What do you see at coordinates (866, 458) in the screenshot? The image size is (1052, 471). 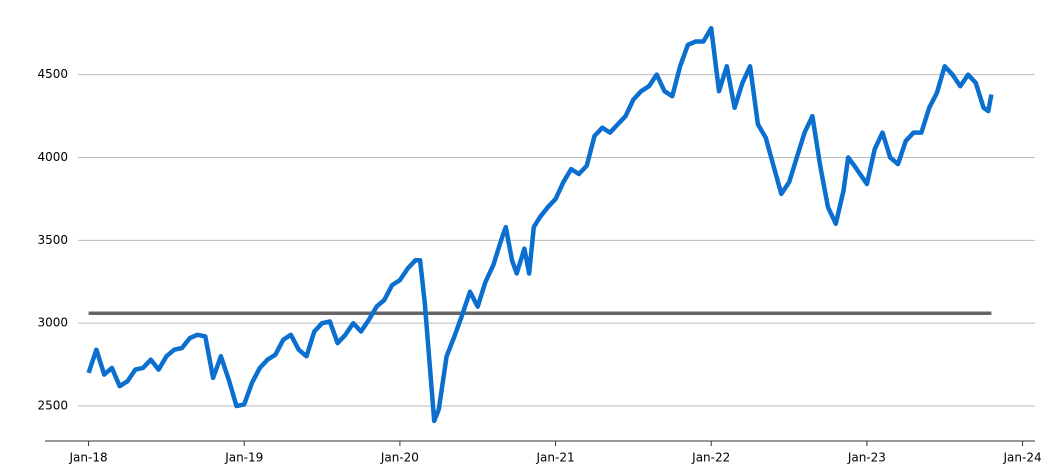 I see `x-tick-label: Jan-23` at bounding box center [866, 458].